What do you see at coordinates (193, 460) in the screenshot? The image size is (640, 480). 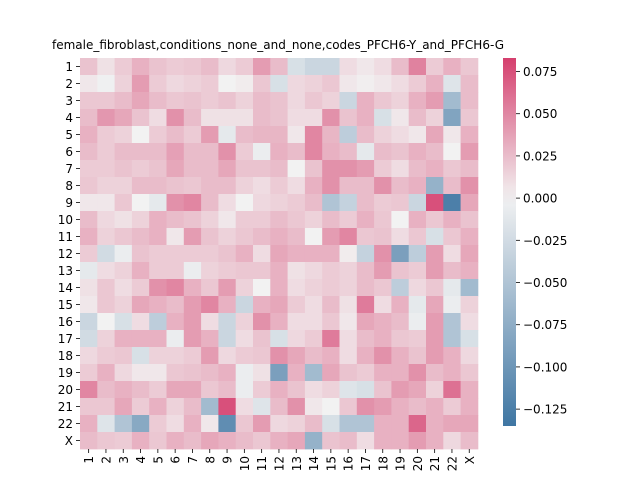 I see `x-tick-label: 7` at bounding box center [193, 460].